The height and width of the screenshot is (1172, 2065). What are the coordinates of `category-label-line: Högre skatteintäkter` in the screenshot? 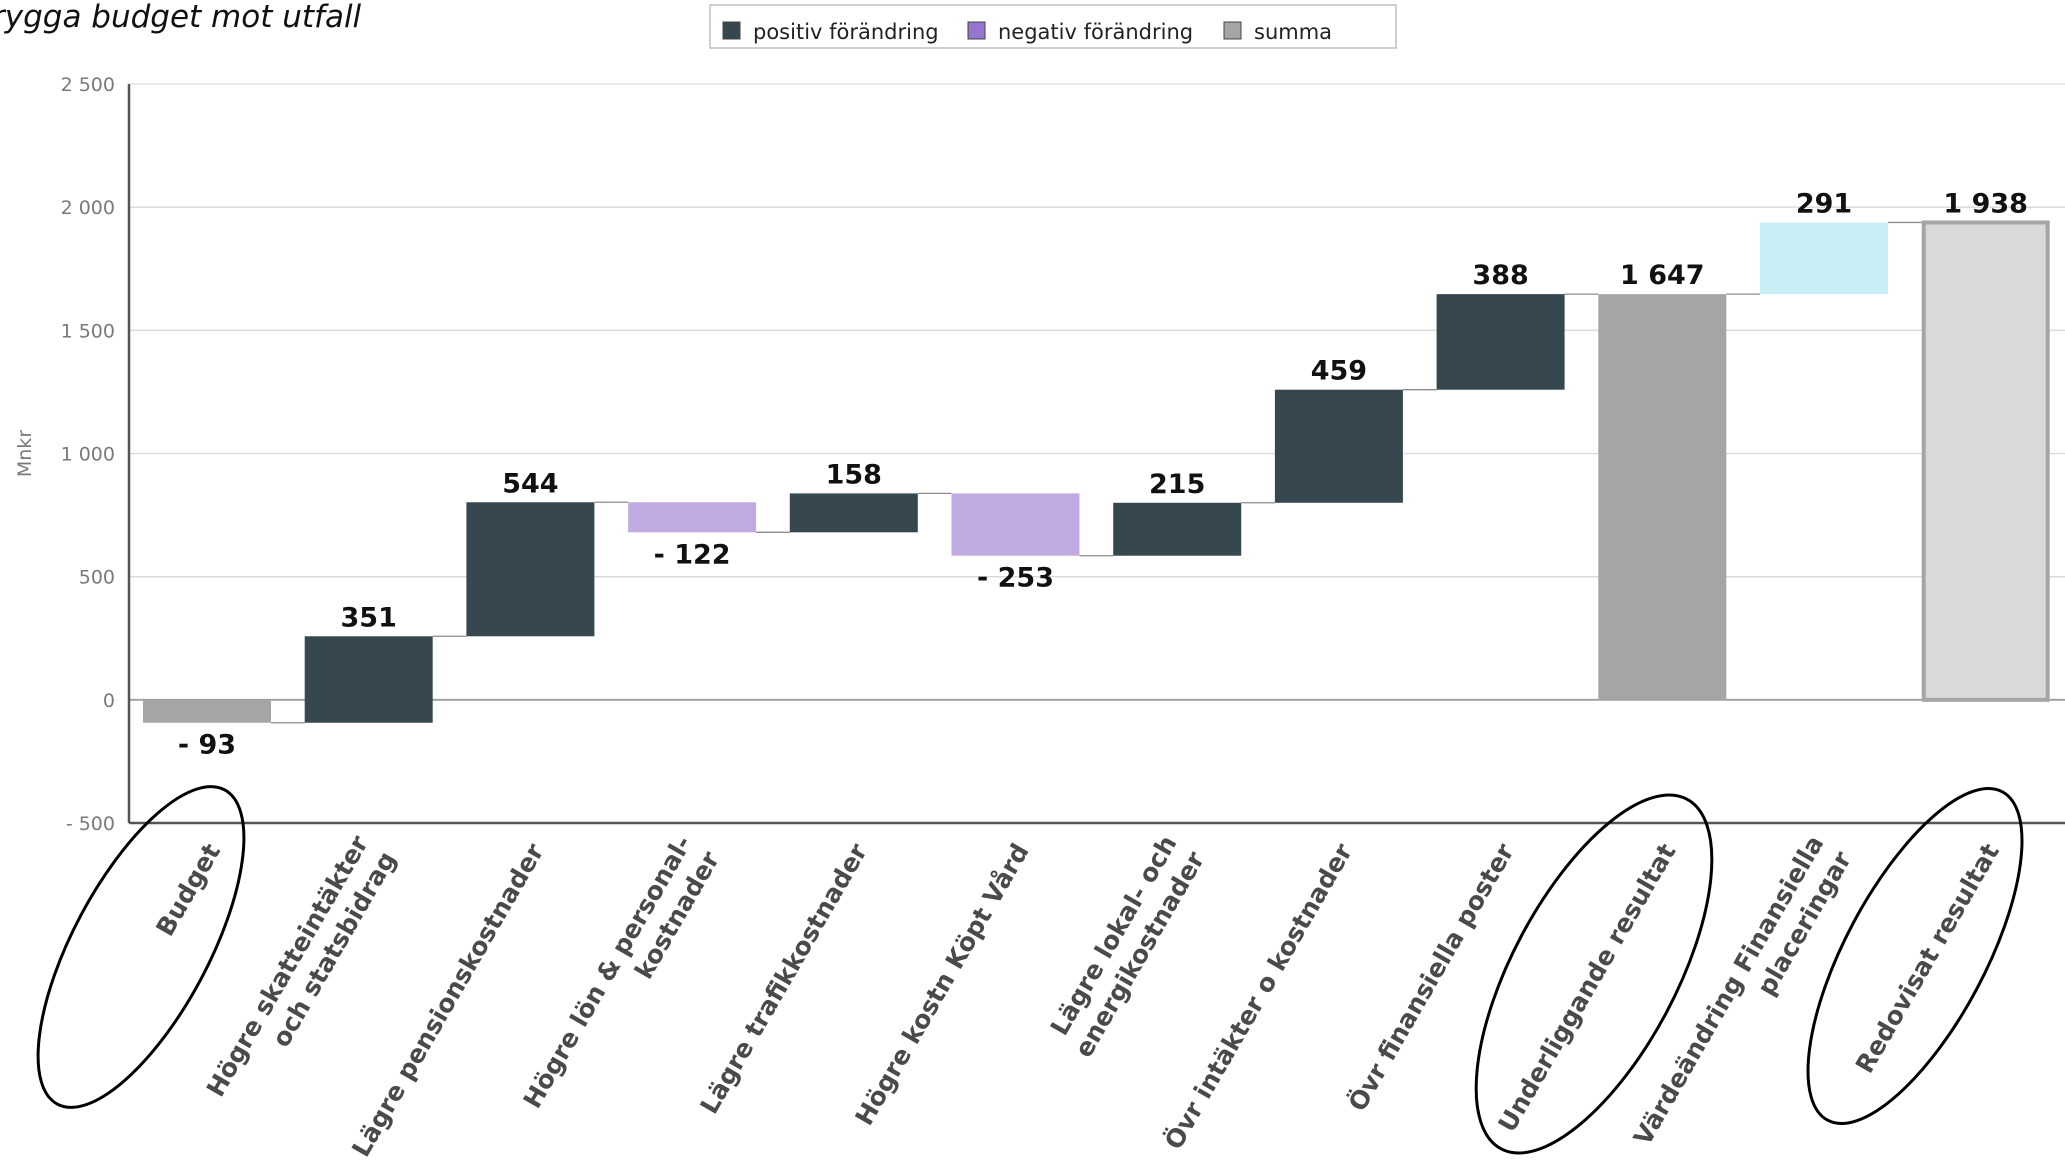 It's located at (288, 966).